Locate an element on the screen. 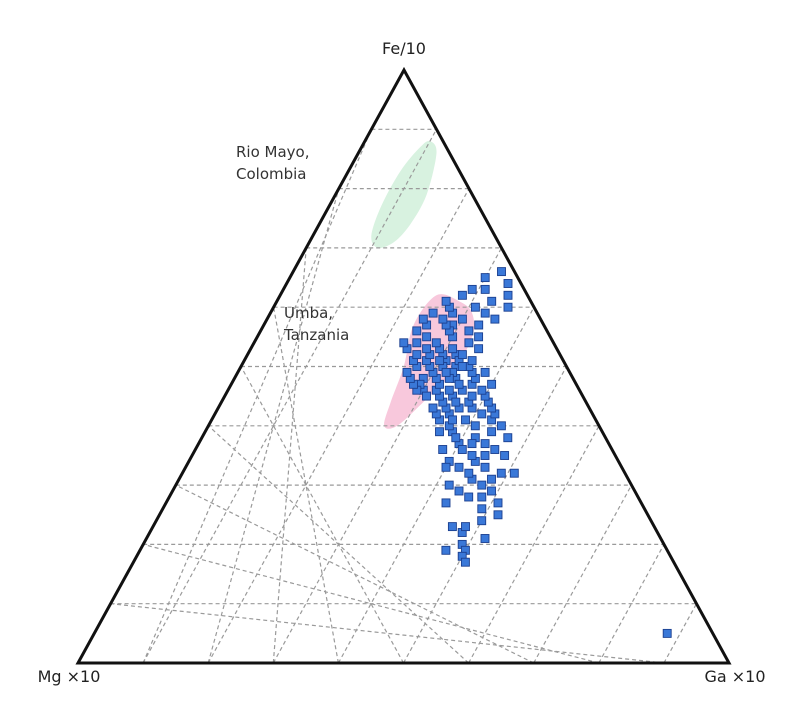 The height and width of the screenshot is (720, 809). region-label-line: Colombia is located at coordinates (271, 174).